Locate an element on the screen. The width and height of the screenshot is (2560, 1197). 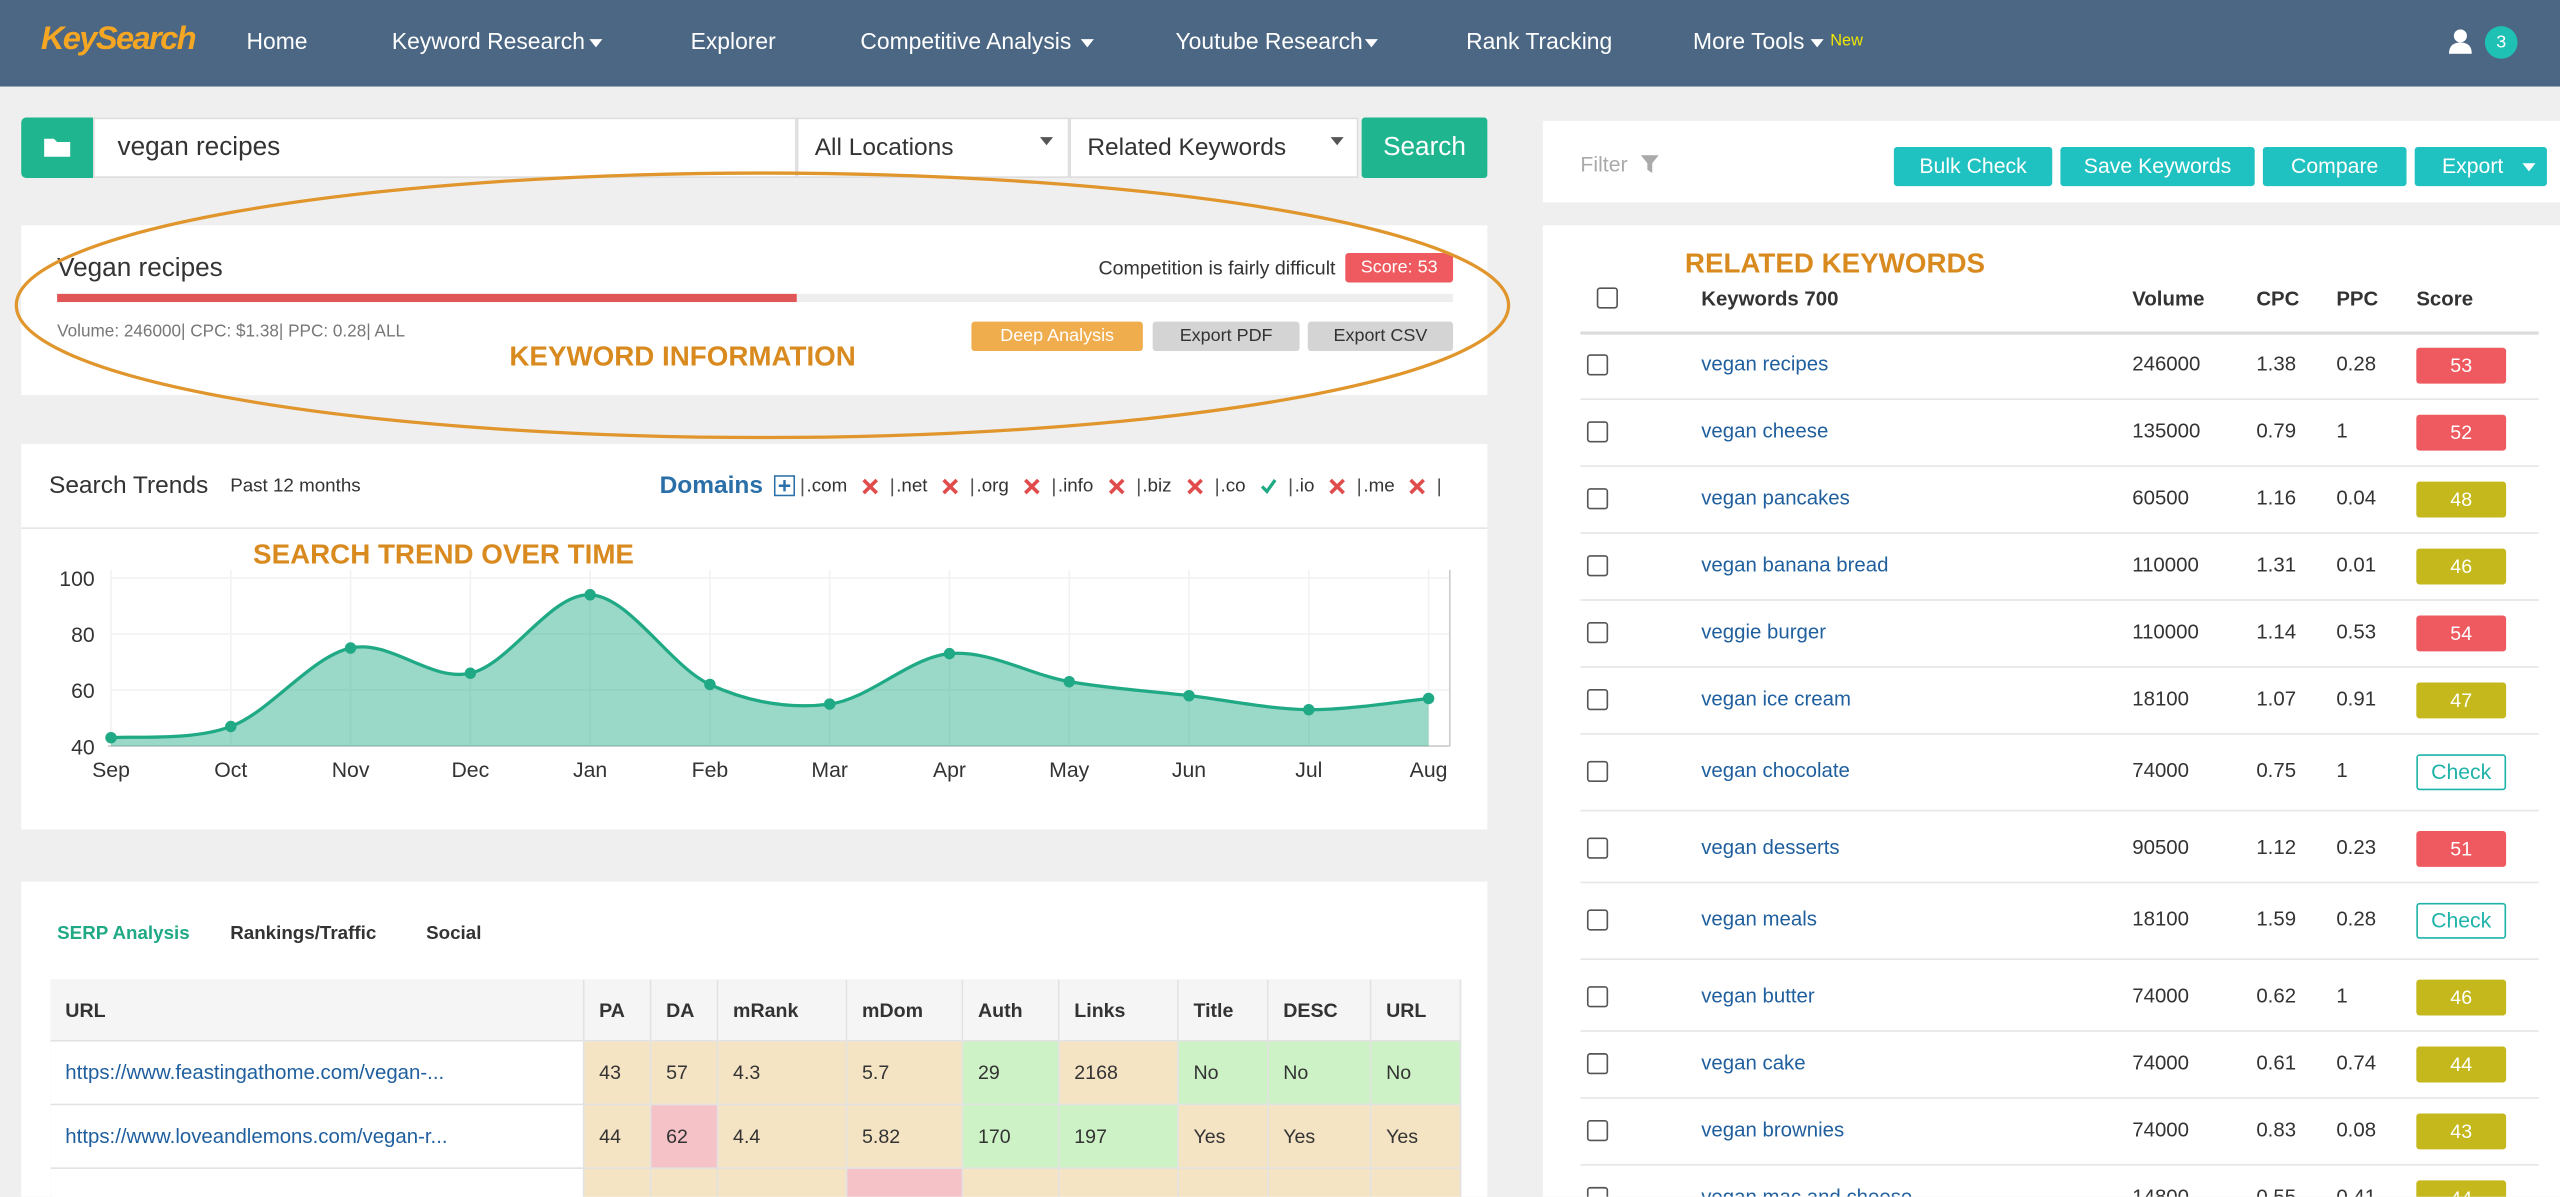
deep-analysis-button: Deep Analysis is located at coordinates (1057, 336).